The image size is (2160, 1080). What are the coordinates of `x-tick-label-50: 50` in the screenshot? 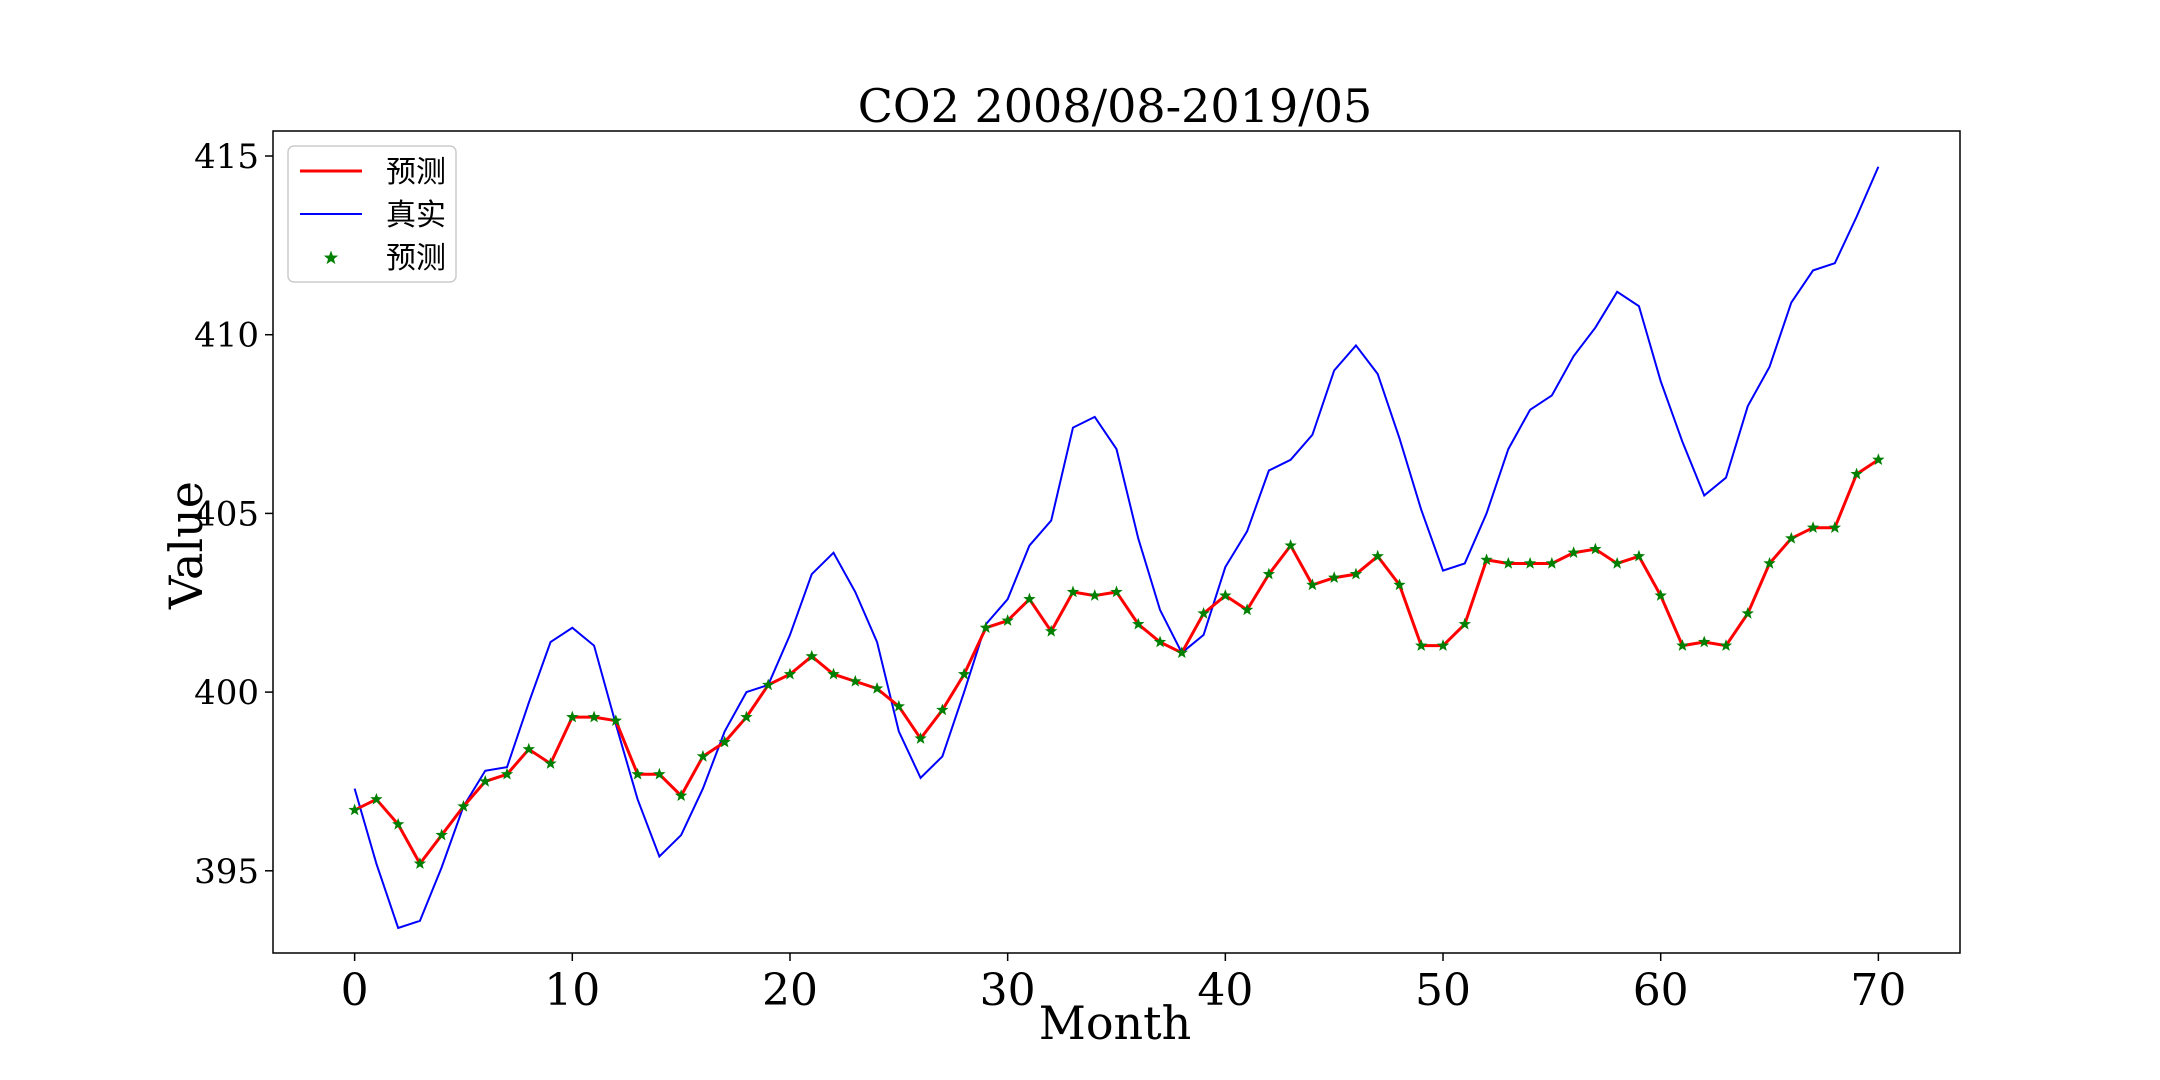 It's located at (1443, 990).